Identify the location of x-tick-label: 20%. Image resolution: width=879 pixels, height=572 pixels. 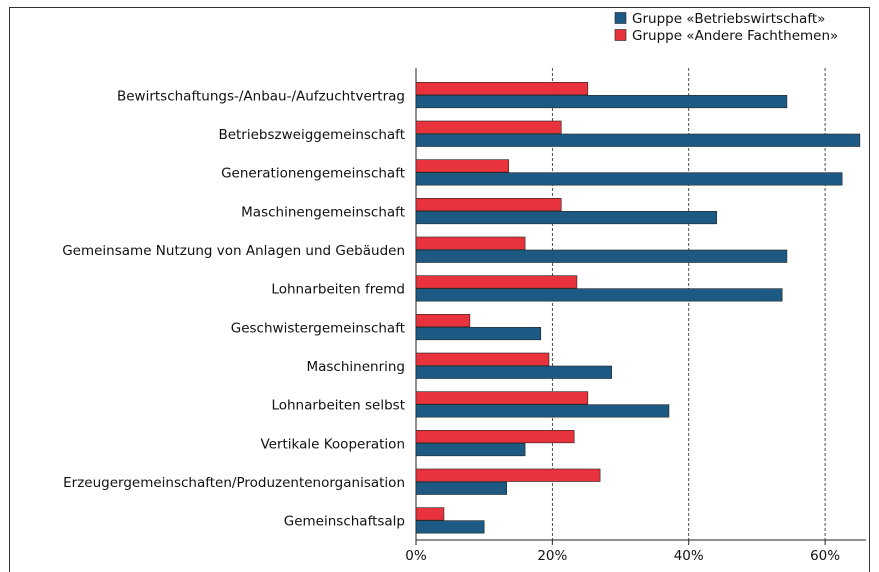
(552, 556).